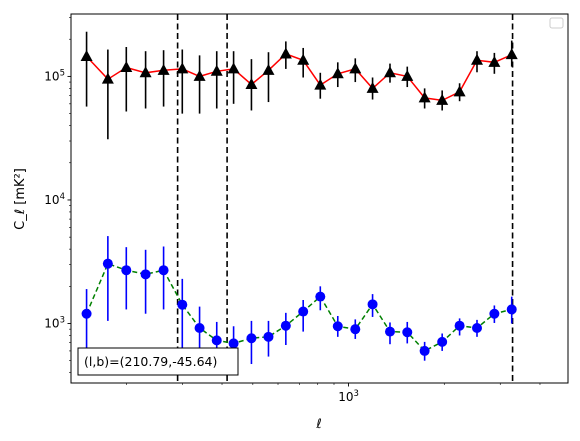  What do you see at coordinates (348, 396) in the screenshot?
I see `x-tick-label-1: 103` at bounding box center [348, 396].